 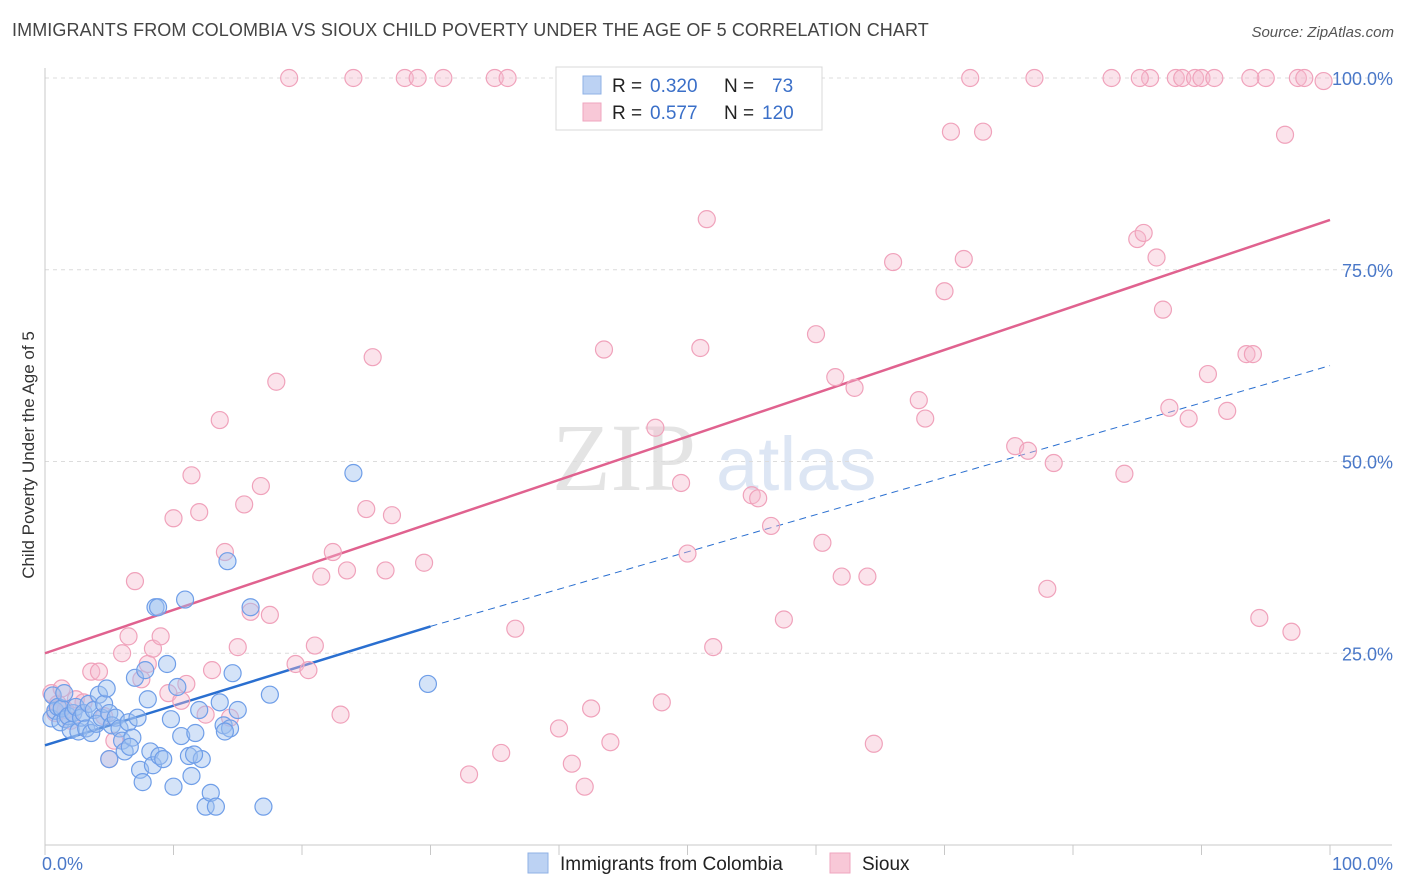 What do you see at coordinates (886, 864) in the screenshot?
I see `bottom-legend-label-sioux: Sioux` at bounding box center [886, 864].